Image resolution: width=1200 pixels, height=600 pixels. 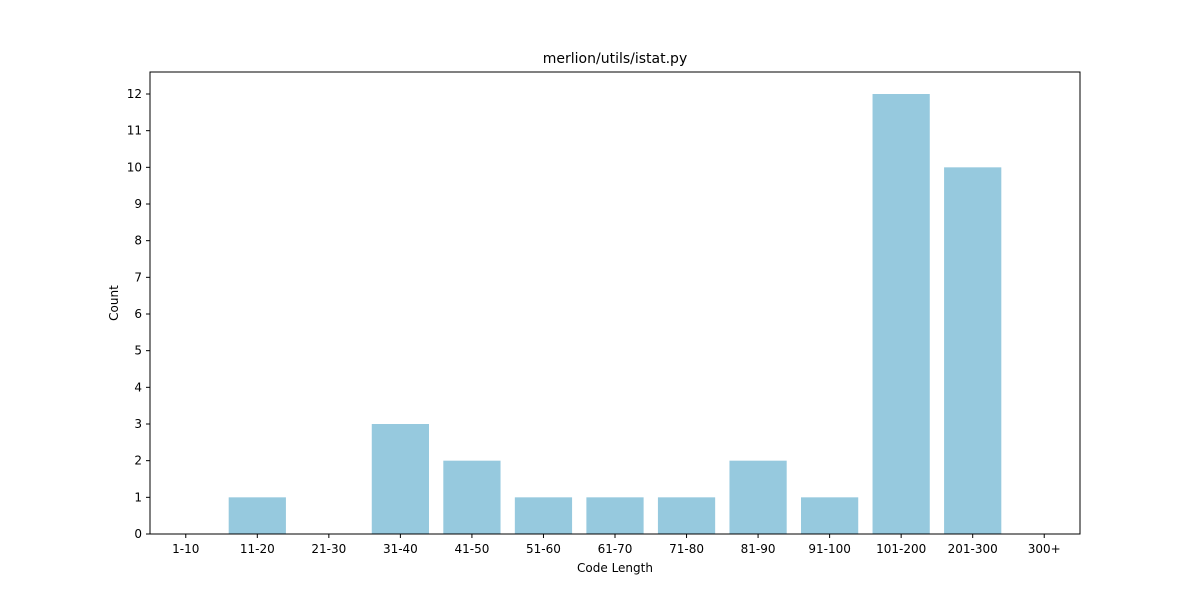 What do you see at coordinates (134, 94) in the screenshot?
I see `y-tick-label: 12` at bounding box center [134, 94].